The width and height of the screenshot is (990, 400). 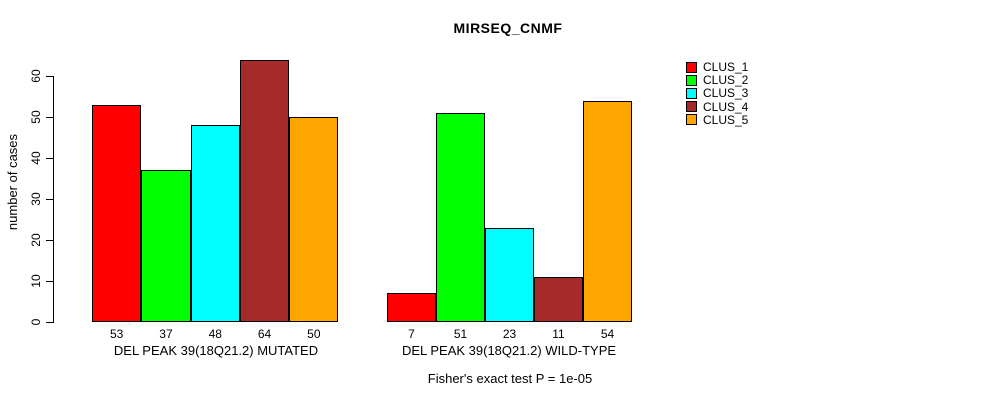 I want to click on legend-item-clus_3: CLUS_3, so click(x=717, y=93).